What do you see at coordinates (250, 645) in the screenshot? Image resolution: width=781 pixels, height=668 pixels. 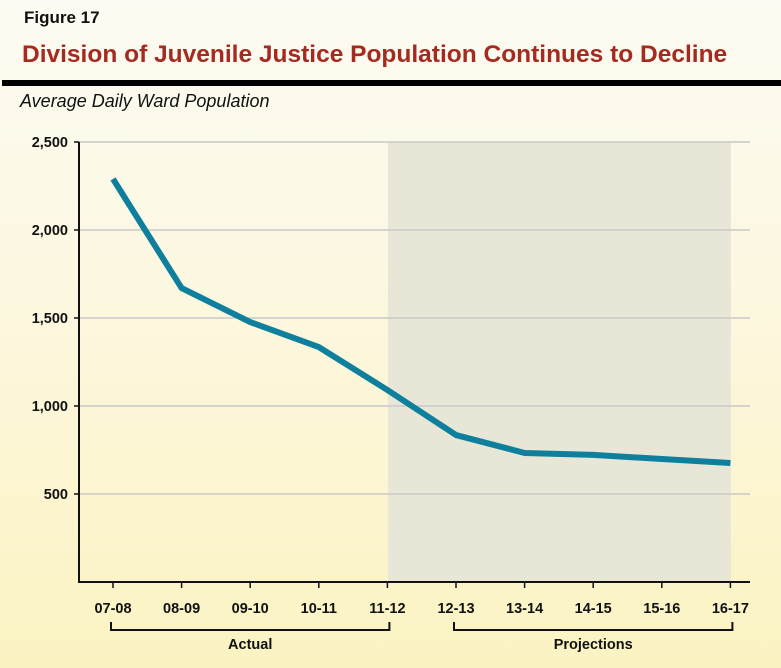 I see `group-label: Actual` at bounding box center [250, 645].